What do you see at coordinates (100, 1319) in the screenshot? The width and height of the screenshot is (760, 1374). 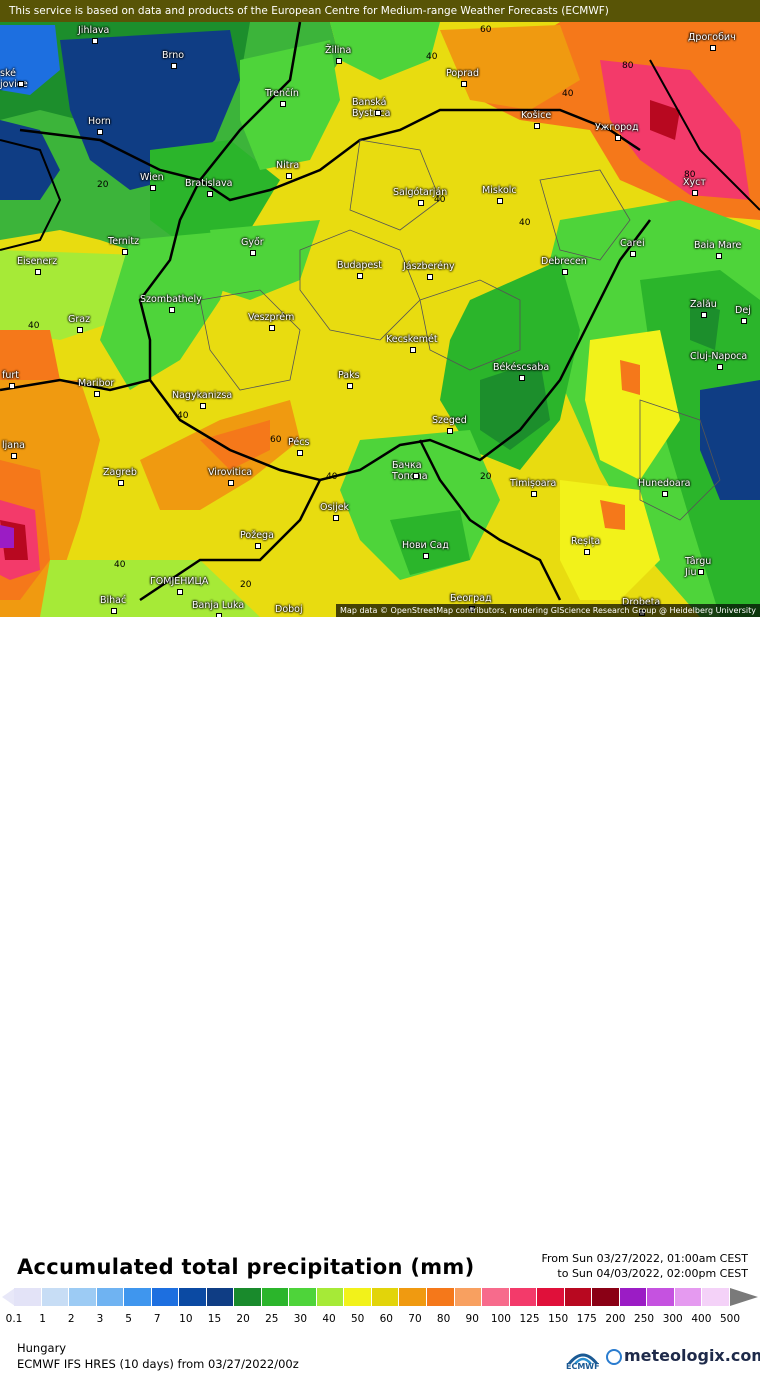 I see `colorbar-tick-label: 3` at bounding box center [100, 1319].